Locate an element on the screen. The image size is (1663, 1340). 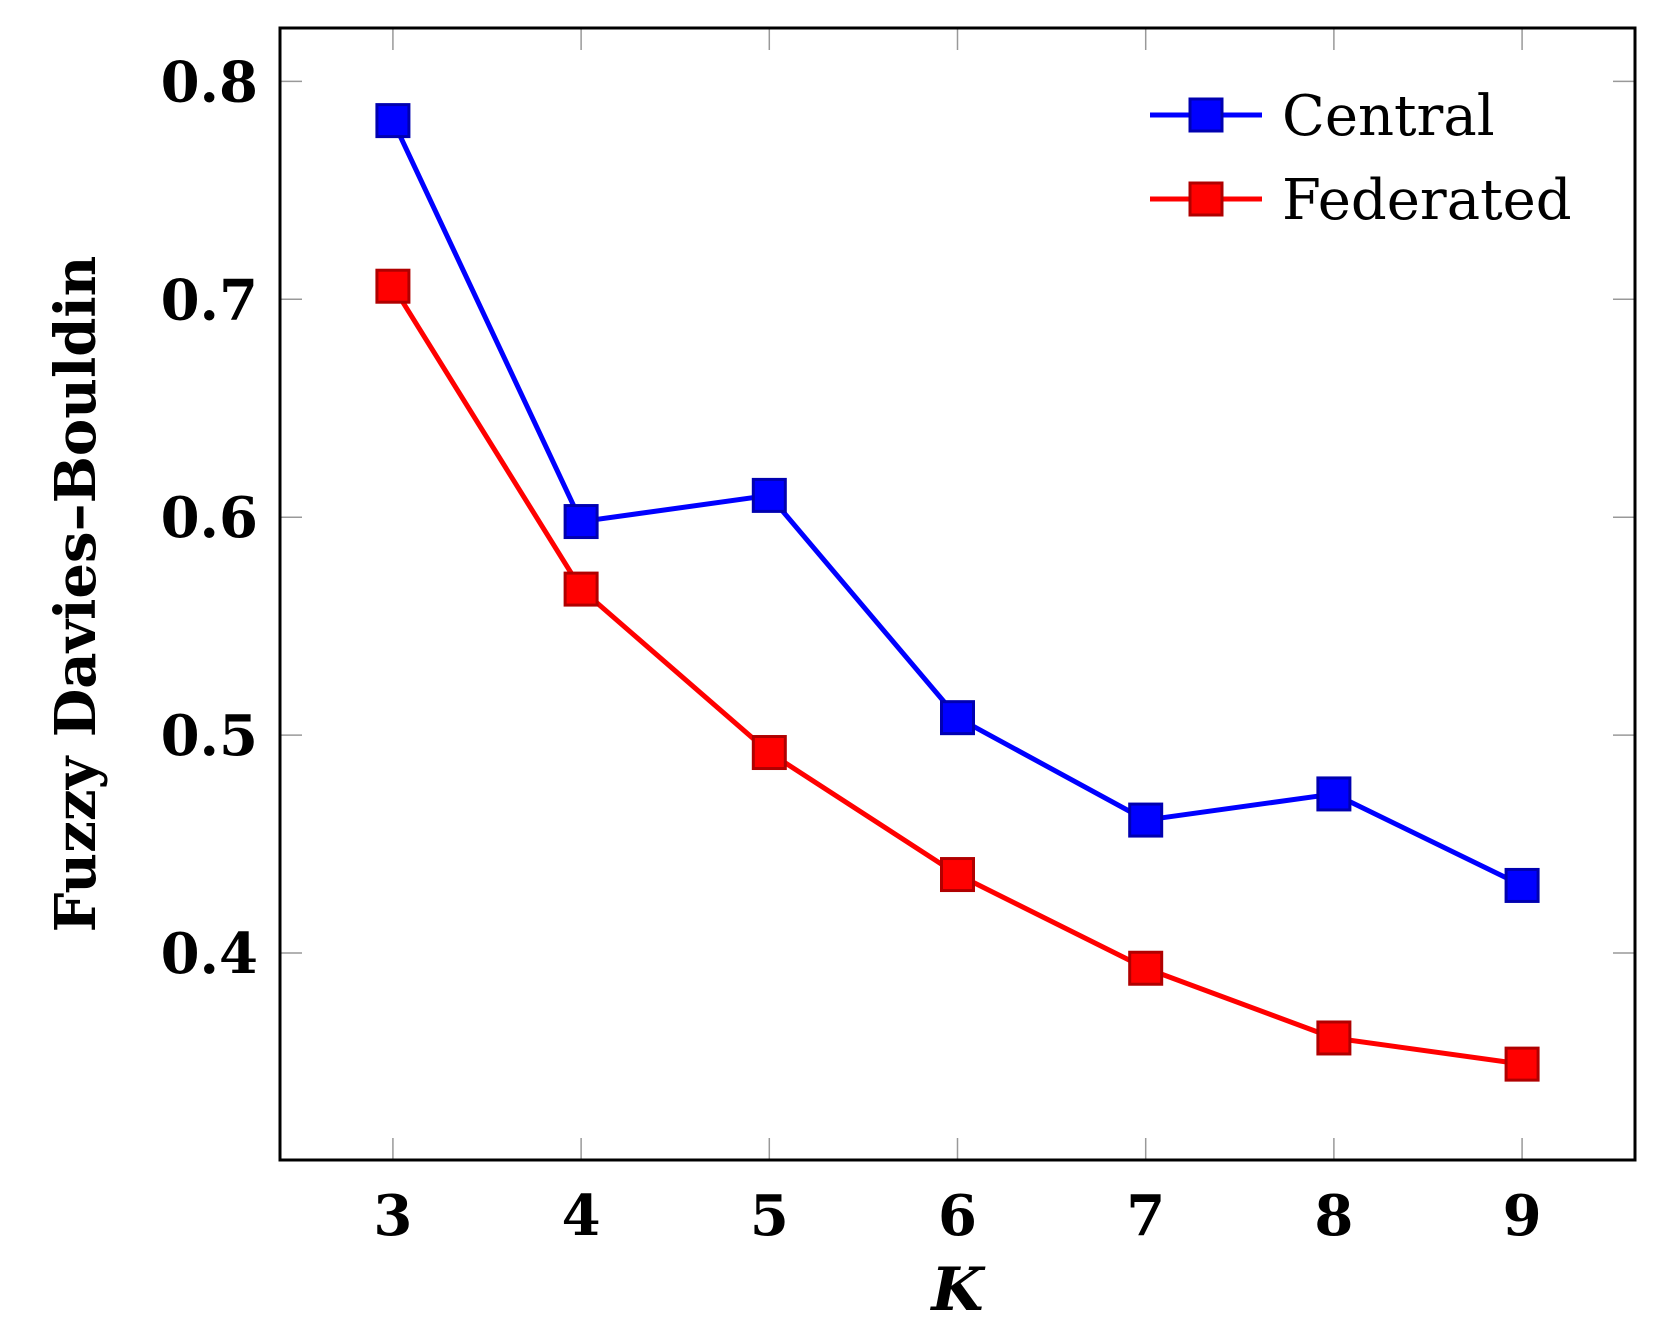
x-tick-label: 4 is located at coordinates (581, 1216).